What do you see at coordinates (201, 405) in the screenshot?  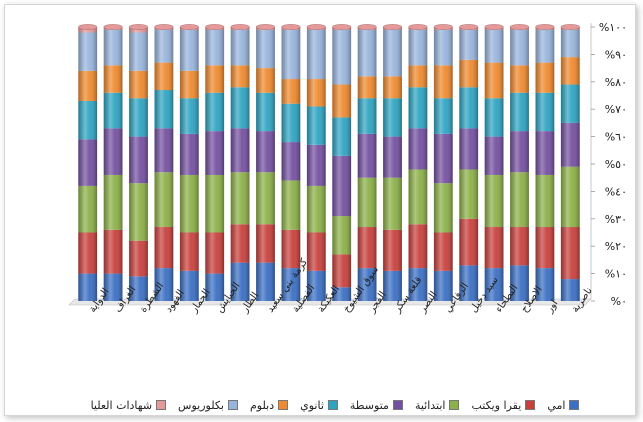 I see `legend-label: بكلوريوس` at bounding box center [201, 405].